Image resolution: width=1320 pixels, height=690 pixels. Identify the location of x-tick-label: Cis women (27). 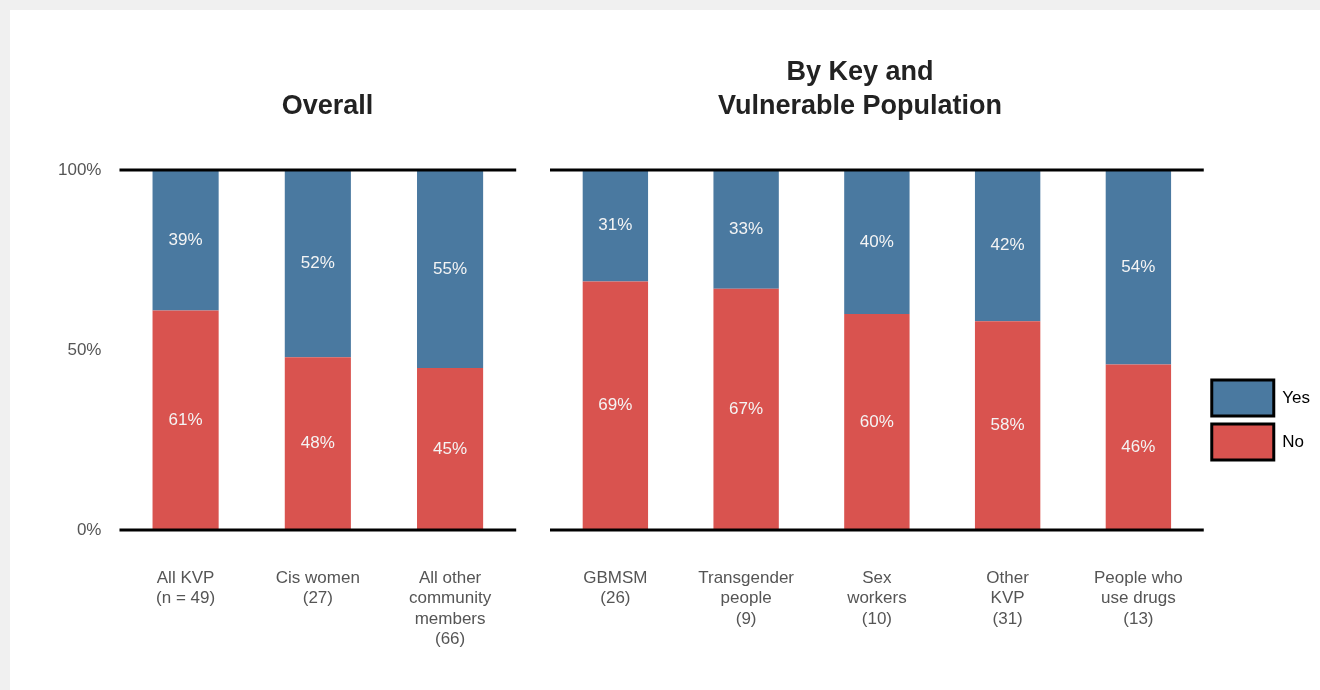
(317, 587).